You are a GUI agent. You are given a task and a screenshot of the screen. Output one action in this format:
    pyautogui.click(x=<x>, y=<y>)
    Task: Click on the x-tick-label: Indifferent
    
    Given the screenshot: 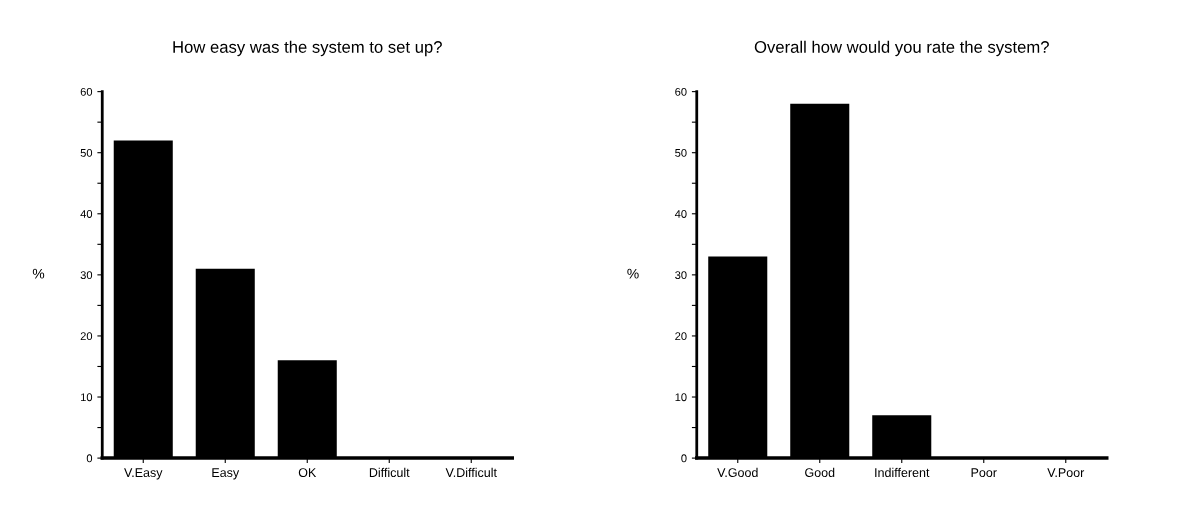 What is the action you would take?
    pyautogui.click(x=902, y=472)
    